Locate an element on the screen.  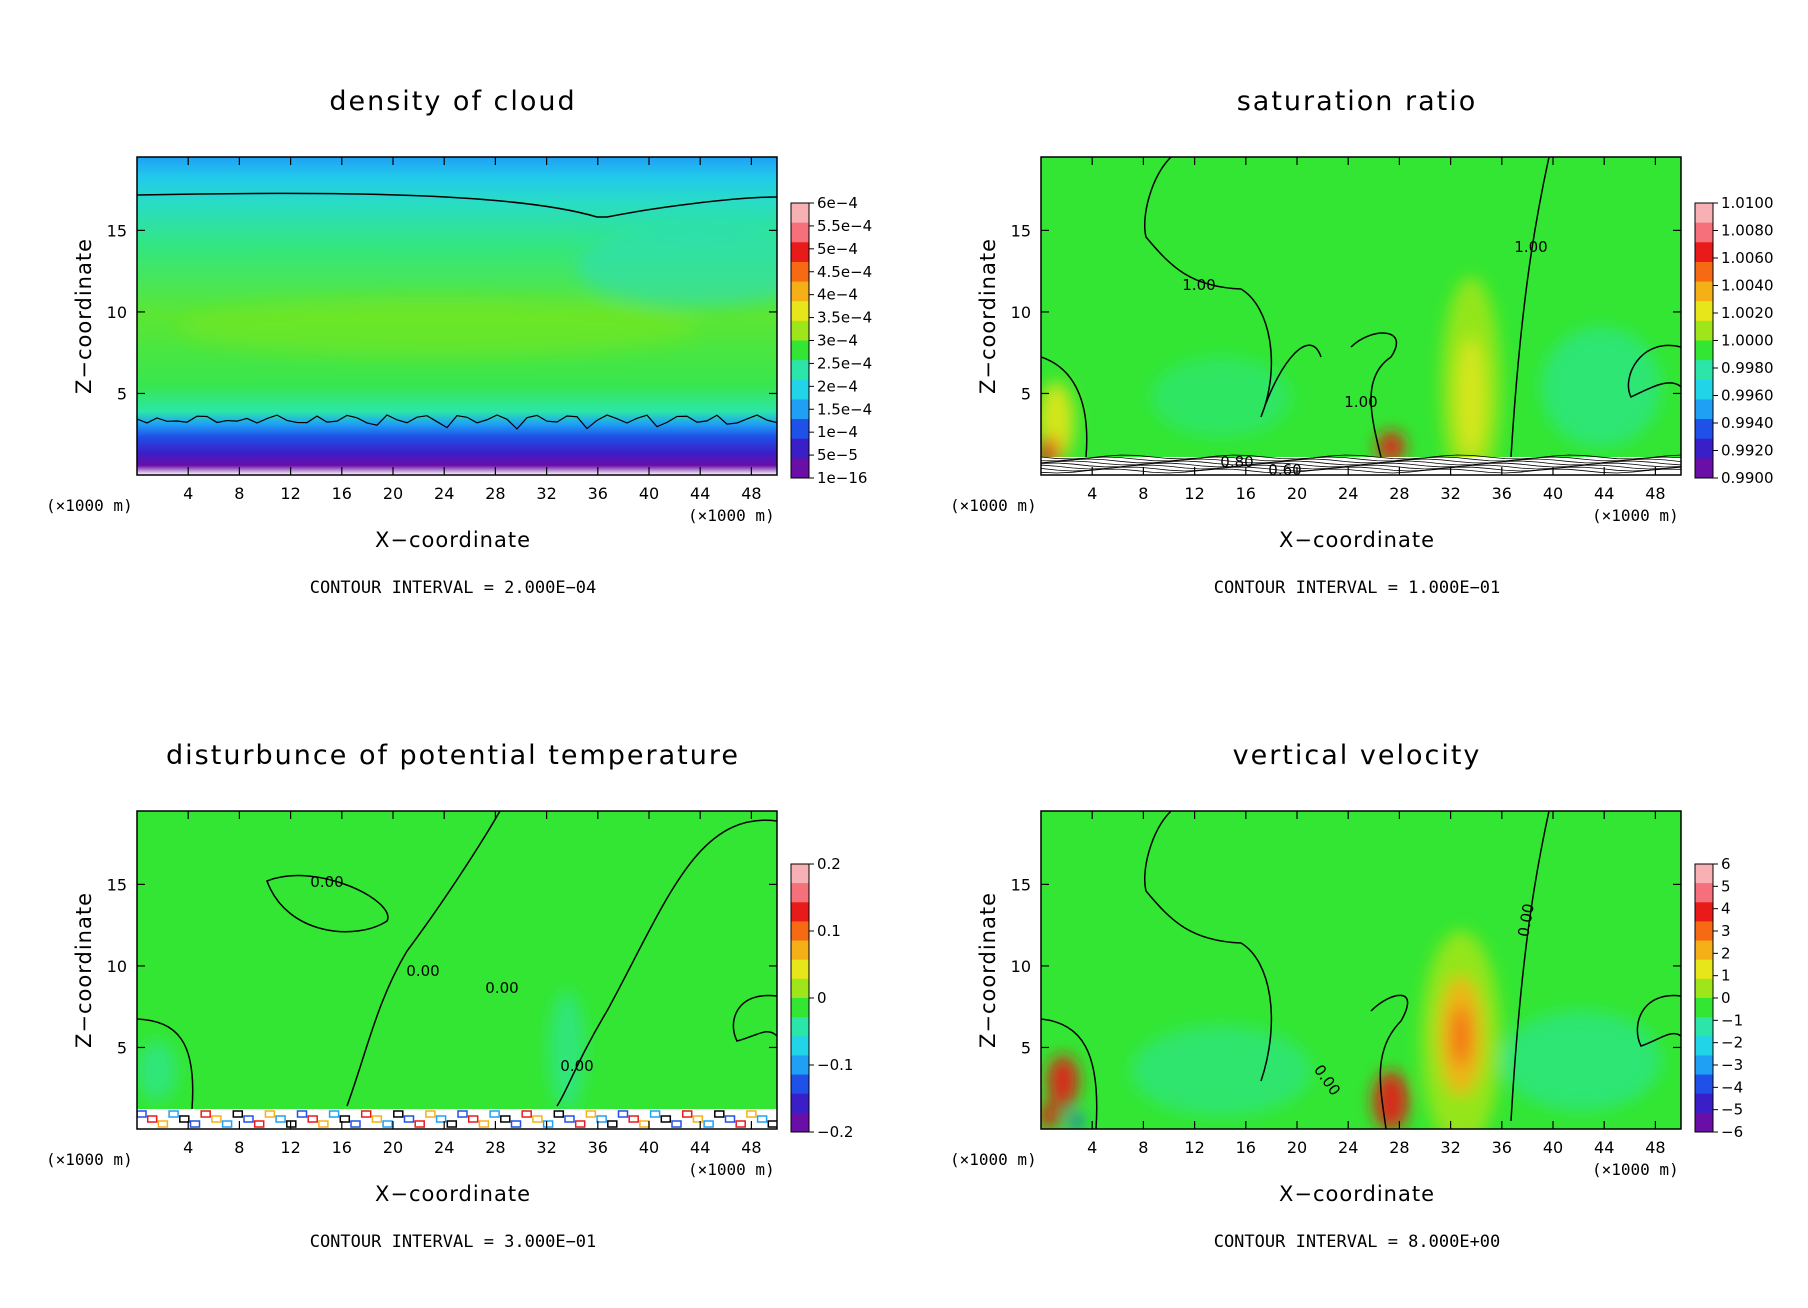
colorbar-label: 1.0020 is located at coordinates (1747, 313).